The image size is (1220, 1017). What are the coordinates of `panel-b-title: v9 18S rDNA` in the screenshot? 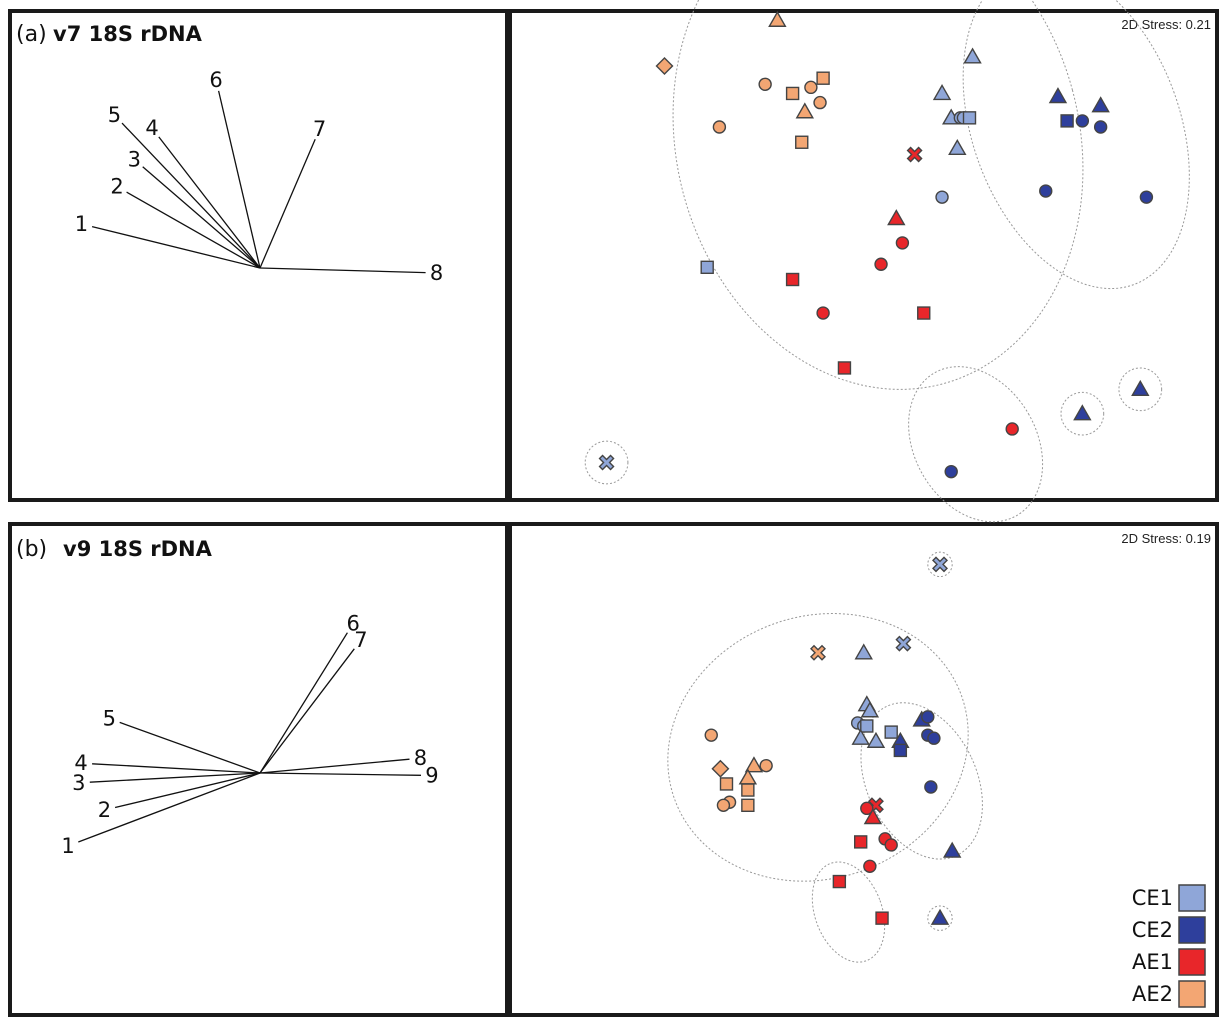 It's located at (138, 549).